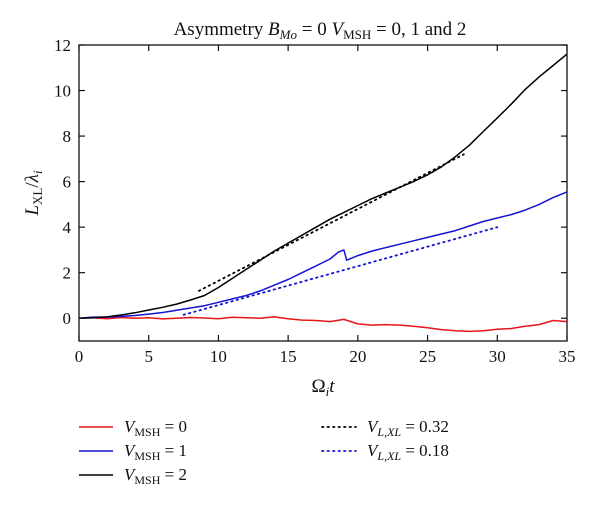 This screenshot has height=509, width=600. Describe the element at coordinates (425, 426) in the screenshot. I see `legend-value: = 0.32` at that location.